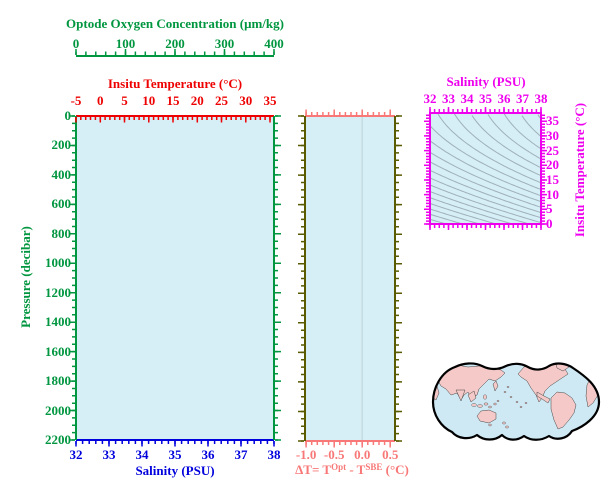 The height and width of the screenshot is (497, 609). I want to click on ts-salinity-minor-ticks-bottom, so click(485, 226).